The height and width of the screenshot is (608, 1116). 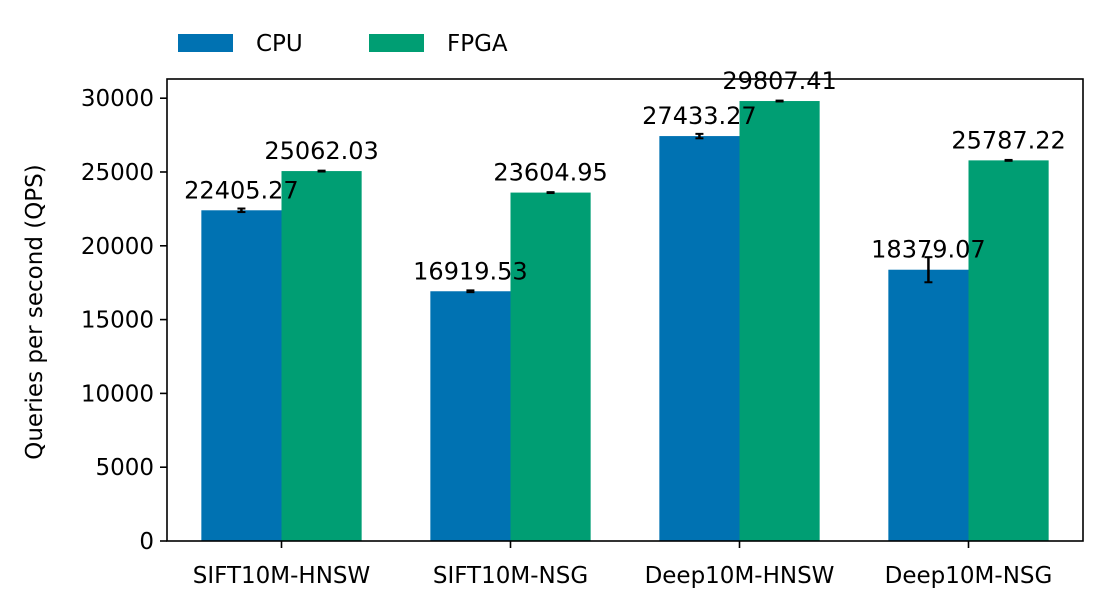 What do you see at coordinates (117, 99) in the screenshot?
I see `y-tick-label: 30000` at bounding box center [117, 99].